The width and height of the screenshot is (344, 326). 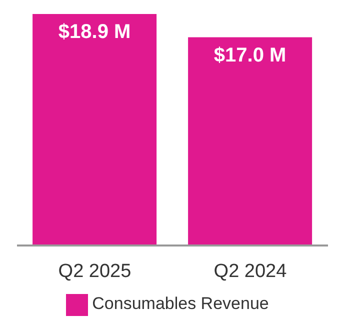 I want to click on x-tick-label: Q2 2024, so click(x=251, y=271).